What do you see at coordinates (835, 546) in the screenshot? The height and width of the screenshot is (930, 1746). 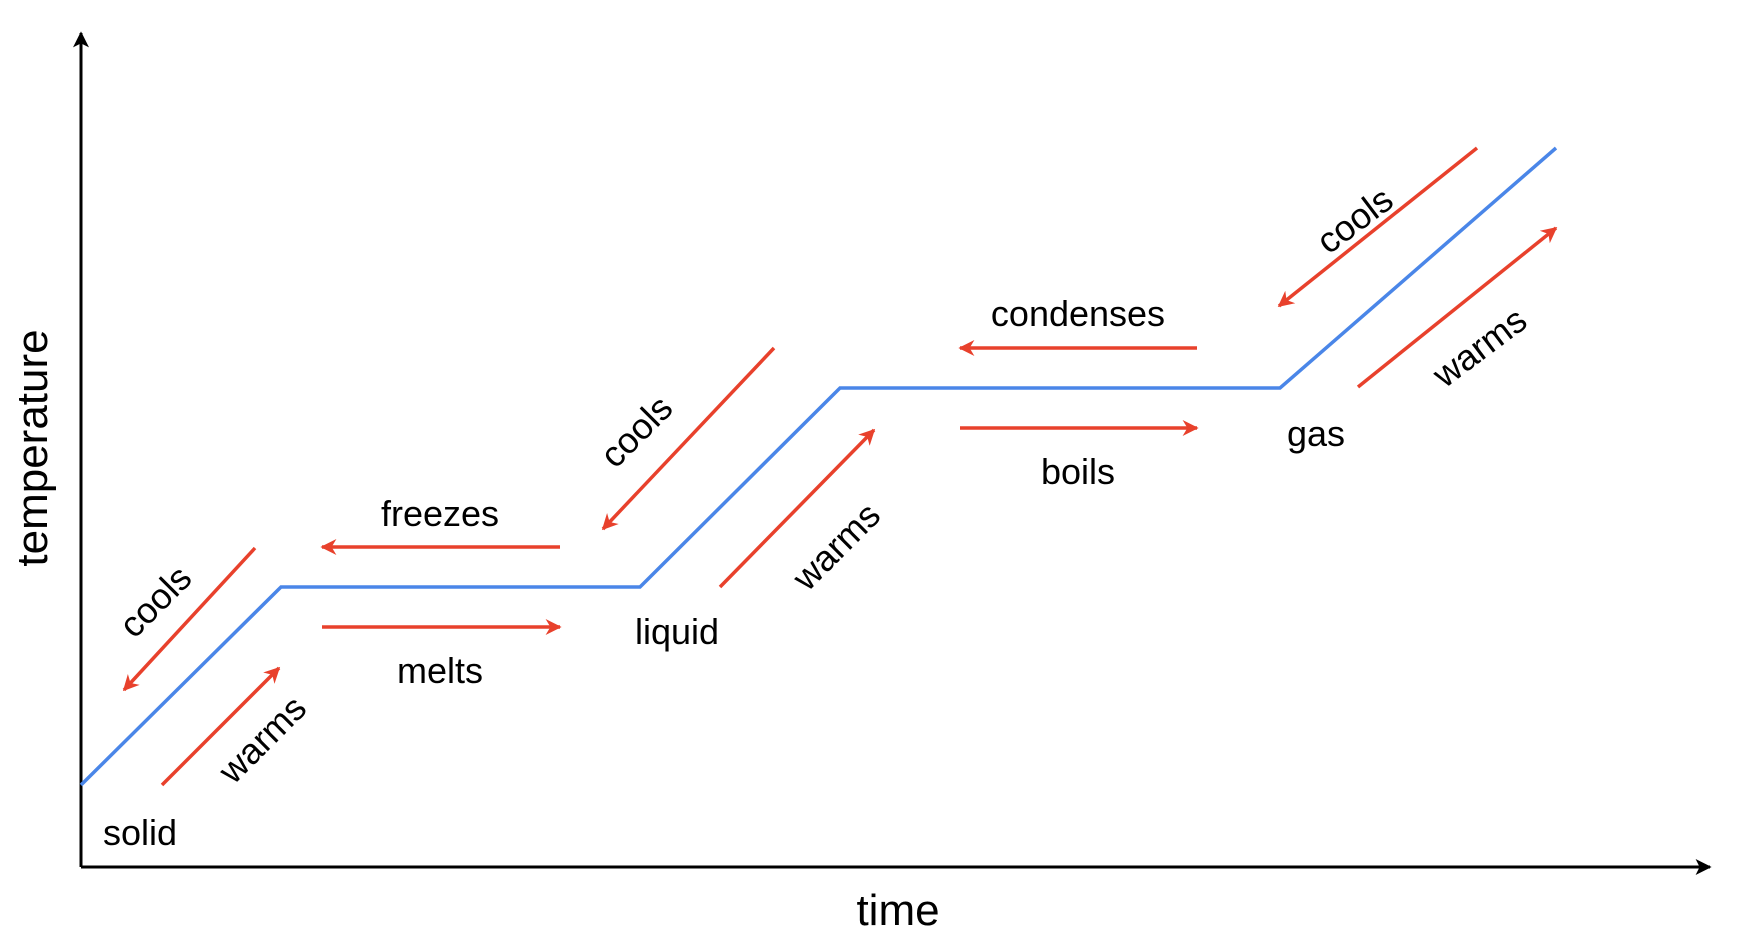 I see `liquid-warms-label: warms` at bounding box center [835, 546].